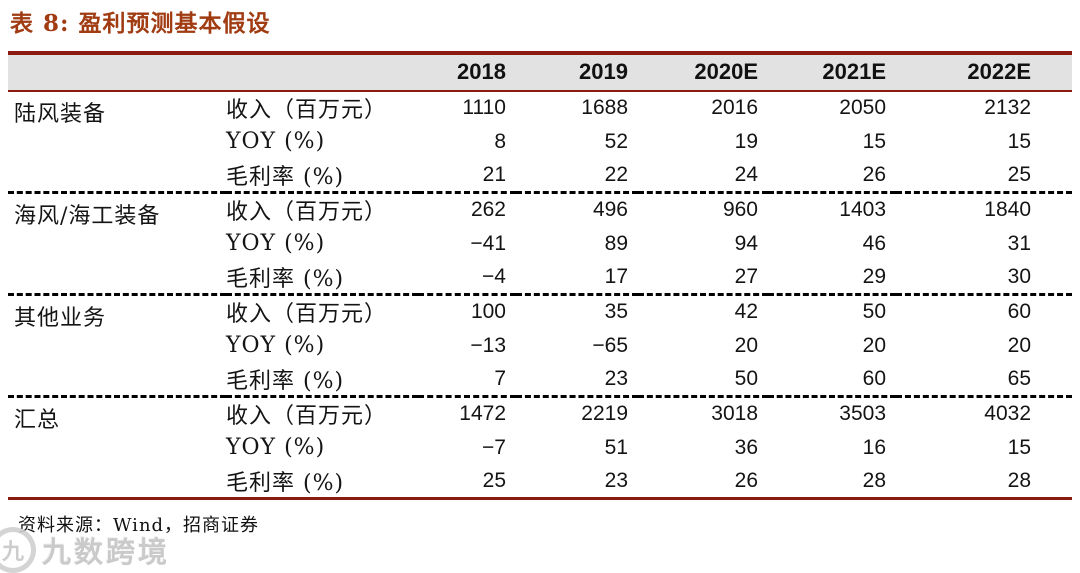 The width and height of the screenshot is (1080, 573). Describe the element at coordinates (874, 243) in the screenshot. I see `value-cell: 46` at that location.